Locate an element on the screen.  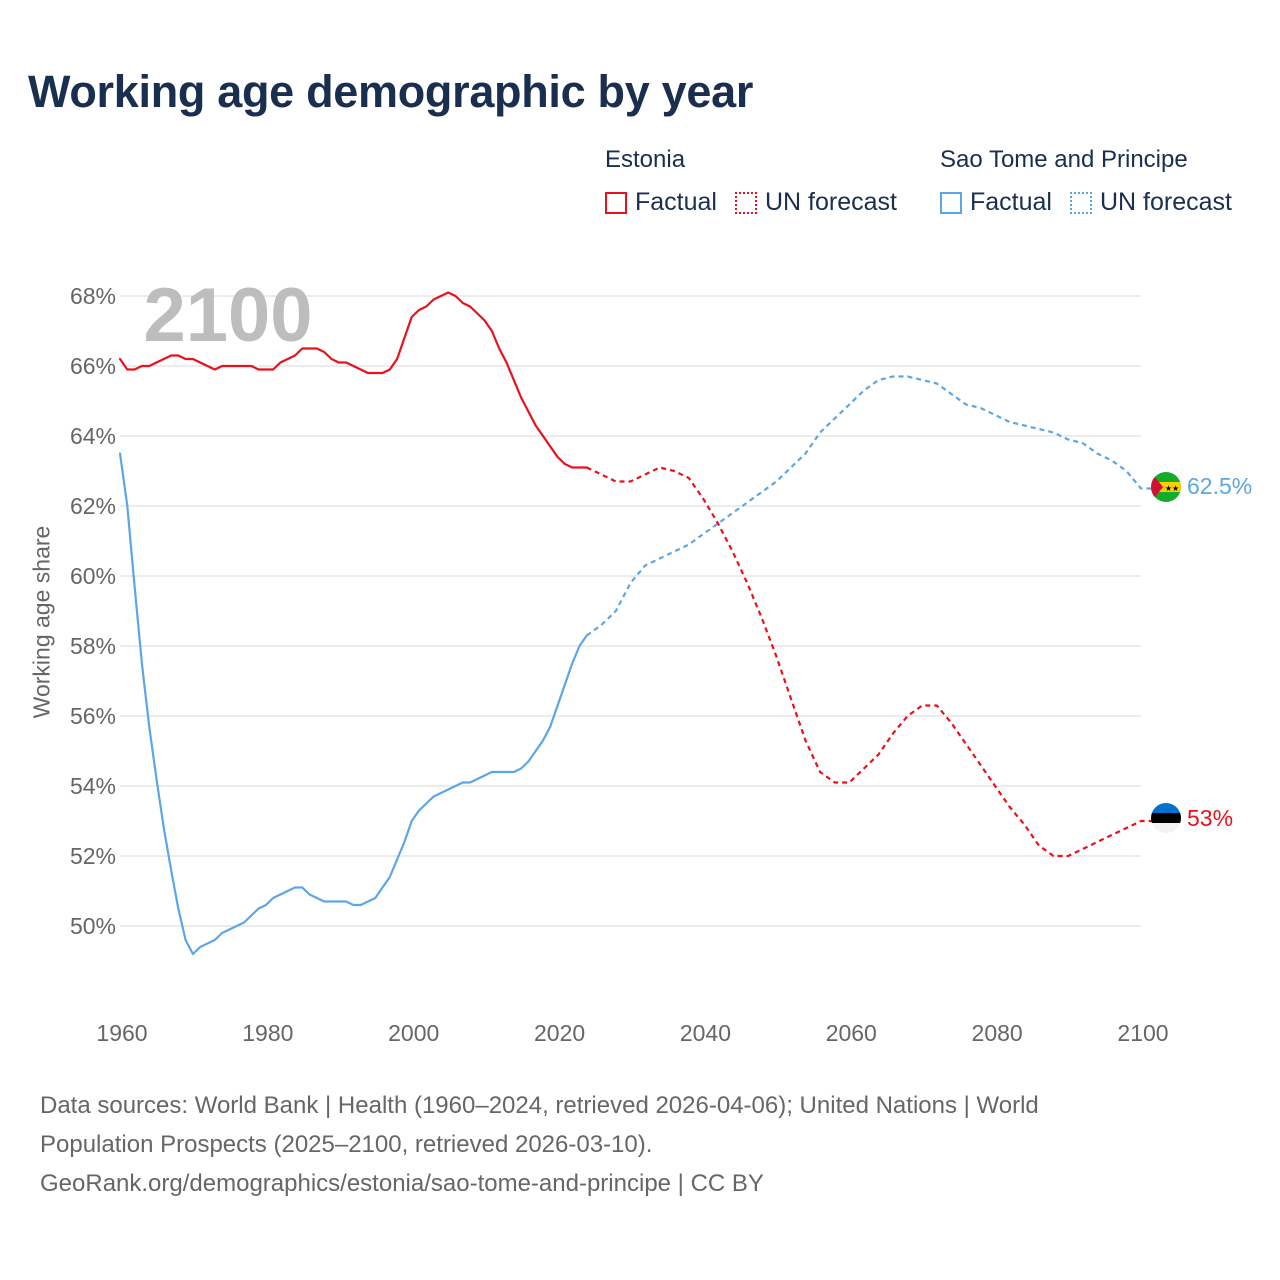
year-watermark: 2100 is located at coordinates (227, 315).